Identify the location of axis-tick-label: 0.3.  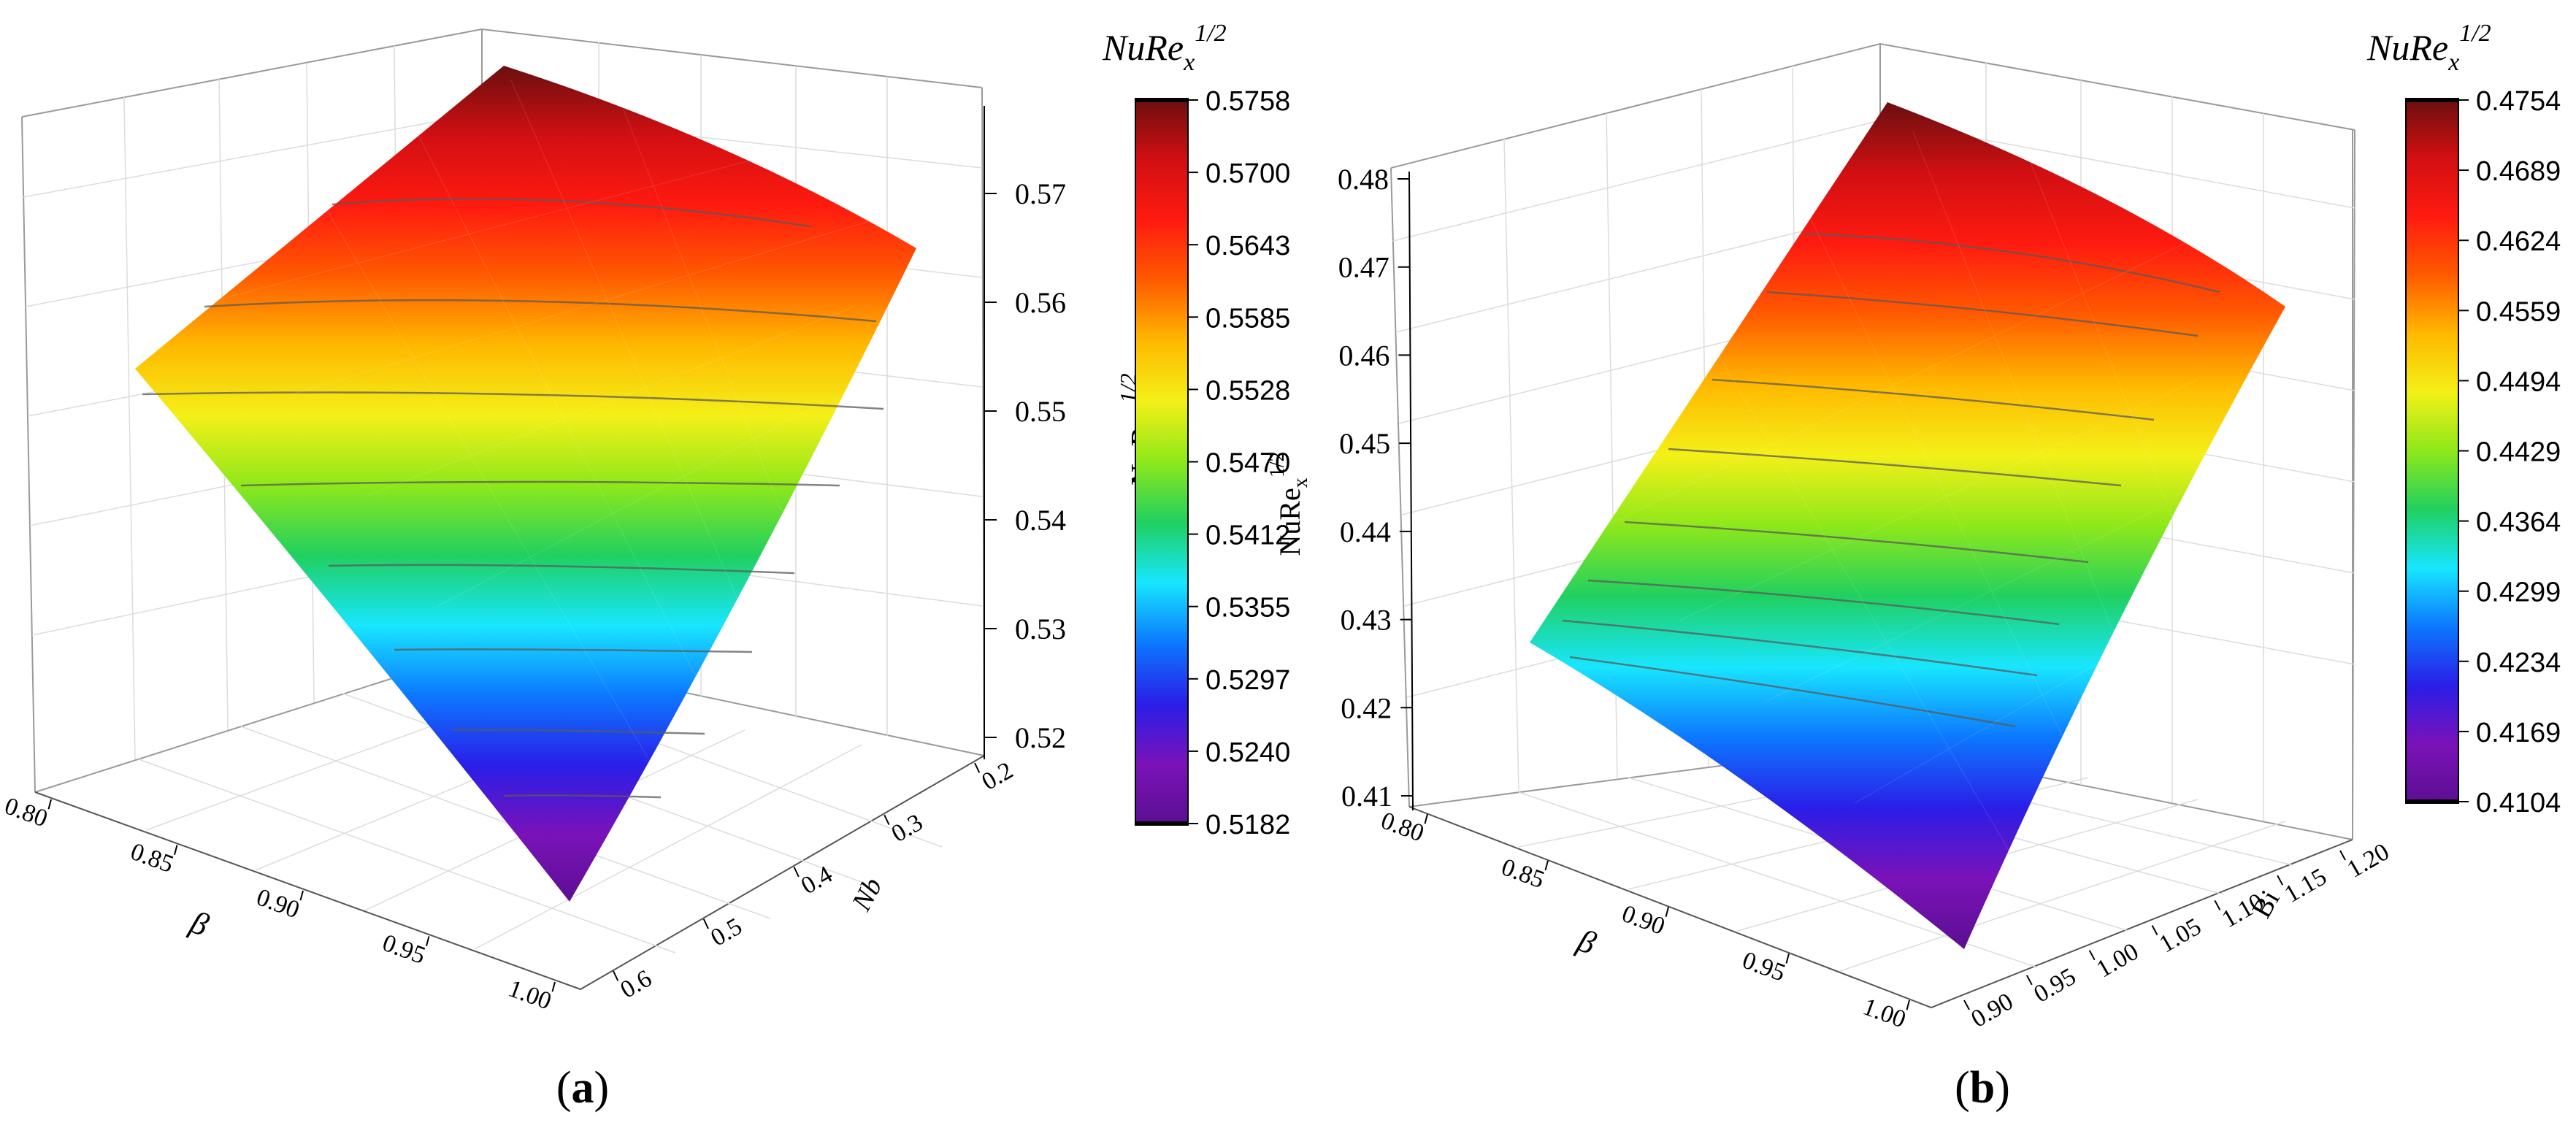
(907, 829).